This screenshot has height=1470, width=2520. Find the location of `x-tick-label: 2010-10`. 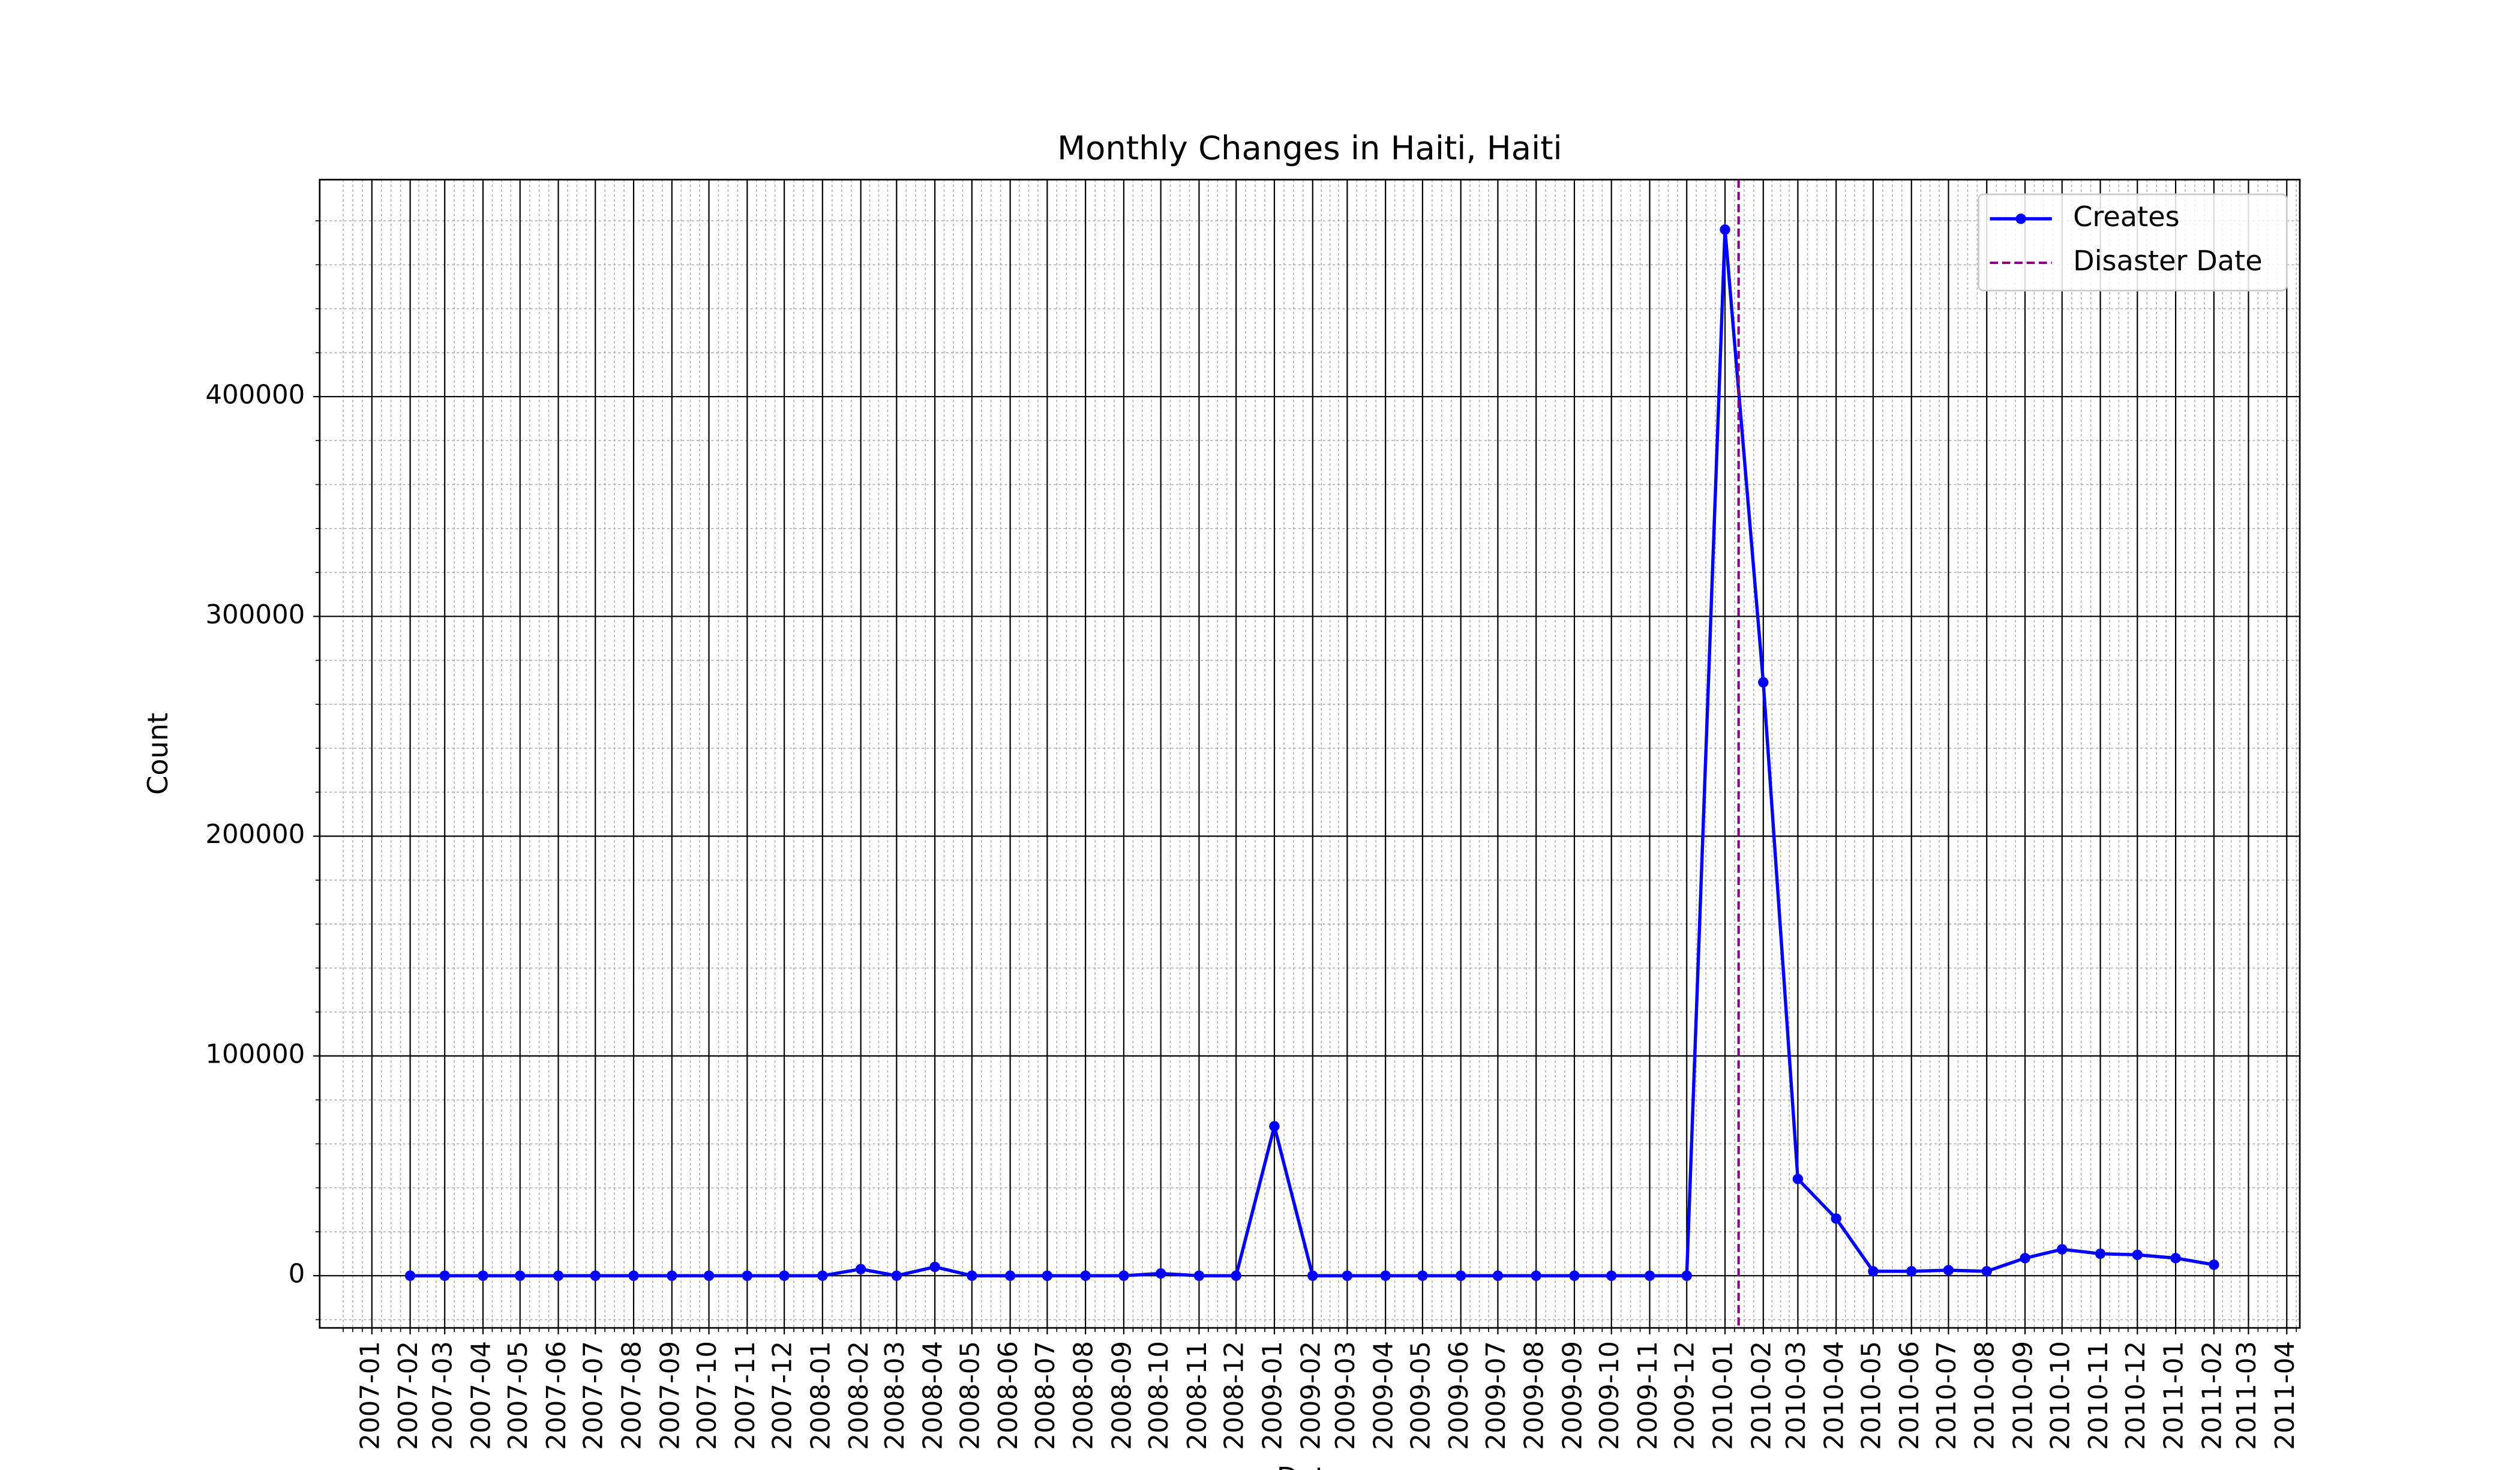

x-tick-label: 2010-10 is located at coordinates (2060, 1395).